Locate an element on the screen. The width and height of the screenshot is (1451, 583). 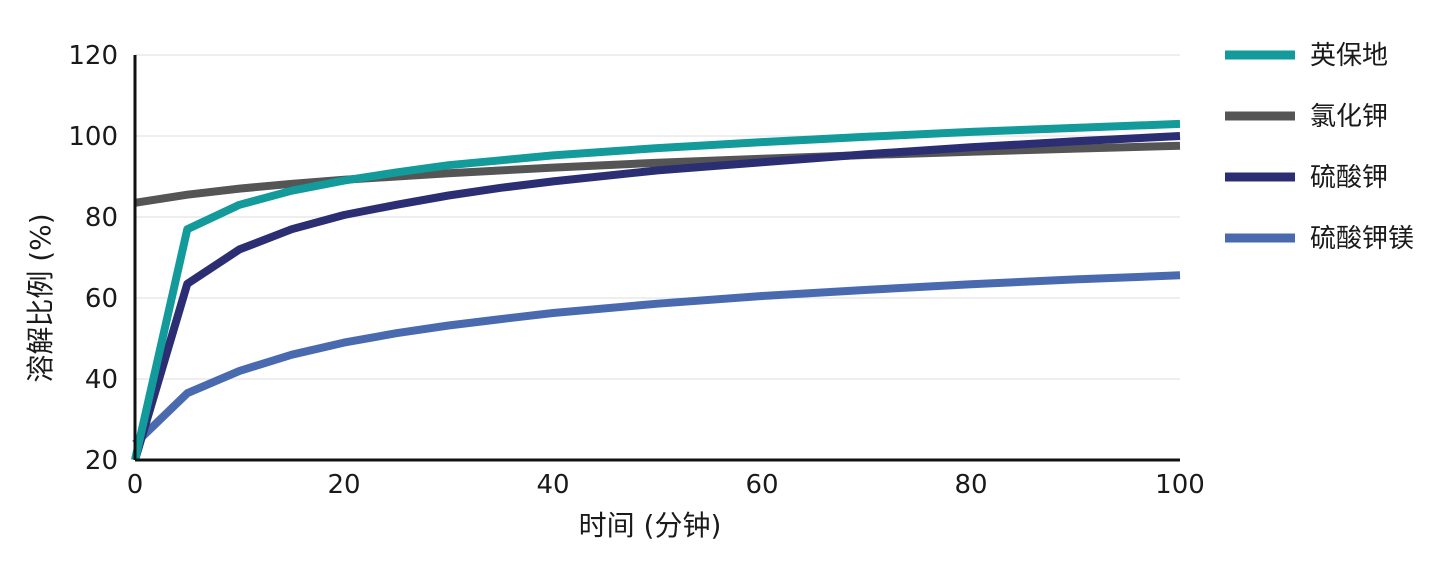
x-tick-label: 20 is located at coordinates (343, 485).